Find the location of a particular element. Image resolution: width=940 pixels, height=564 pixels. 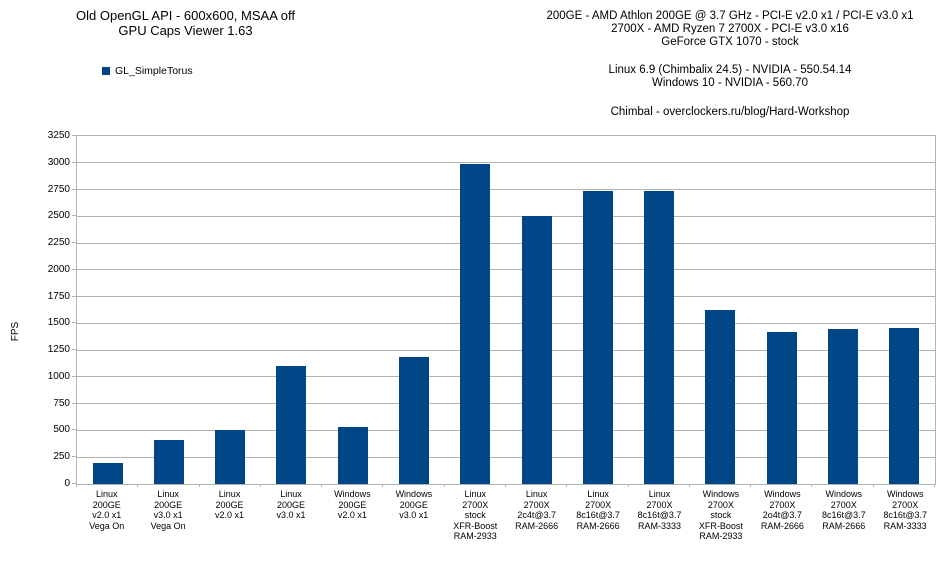

x-label-line: RAM-3333 is located at coordinates (659, 525).